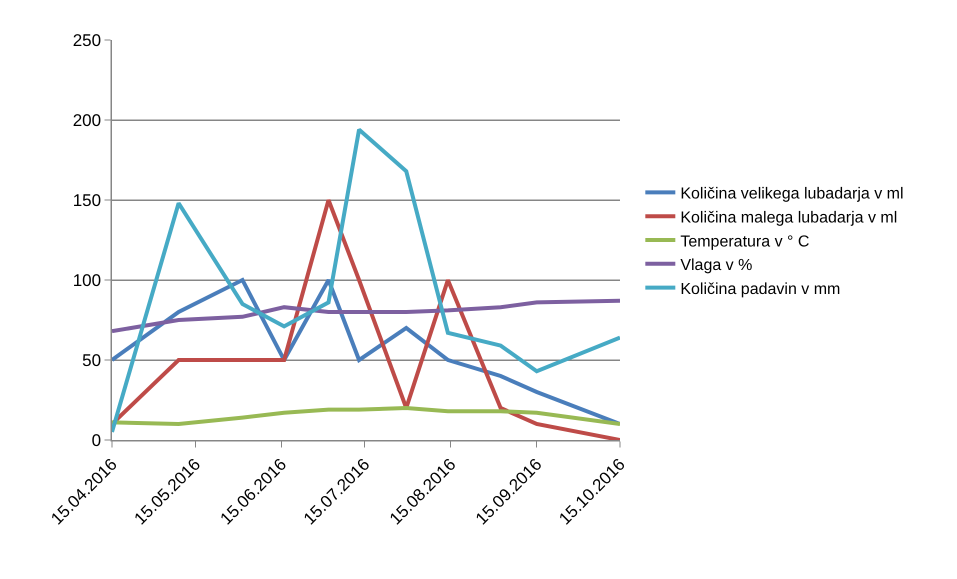 The height and width of the screenshot is (579, 957). What do you see at coordinates (87, 280) in the screenshot?
I see `y-tick-label: 100` at bounding box center [87, 280].